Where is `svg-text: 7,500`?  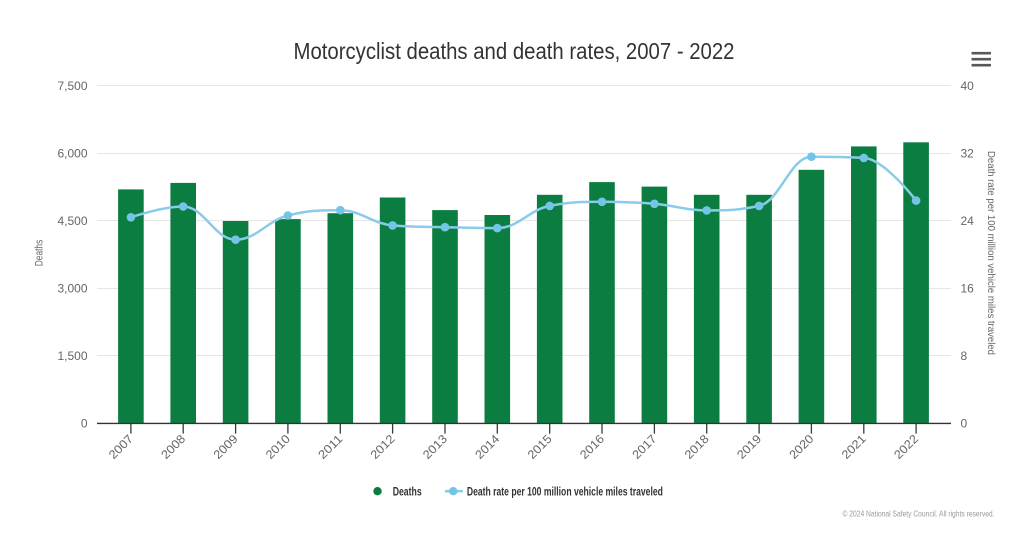
svg-text: 7,500 is located at coordinates (72, 86).